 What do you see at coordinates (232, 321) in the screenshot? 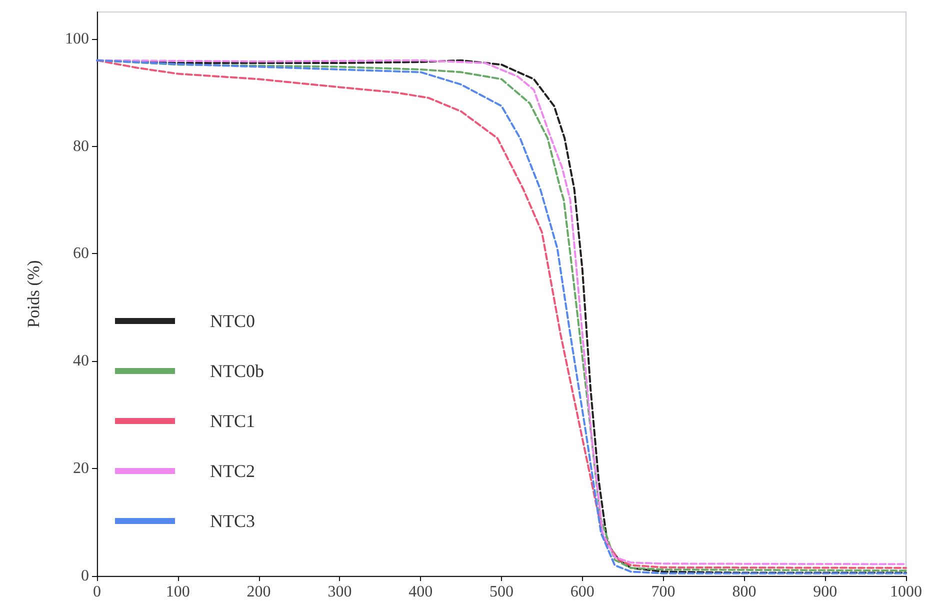
I see `legend-label: NTC0` at bounding box center [232, 321].